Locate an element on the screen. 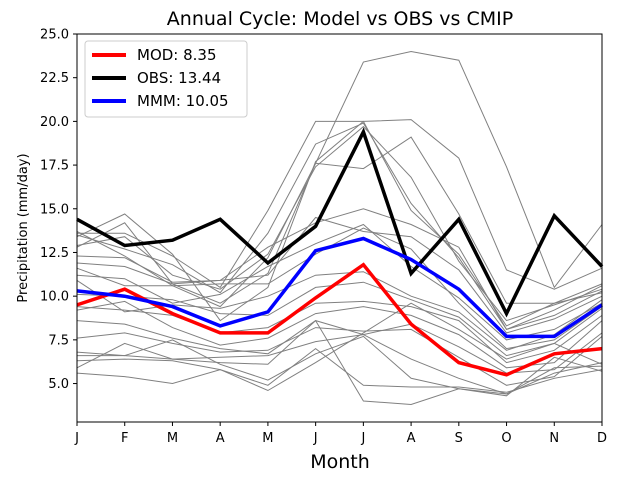 The image size is (640, 480). y-tick-label: 20.0 is located at coordinates (54, 122).